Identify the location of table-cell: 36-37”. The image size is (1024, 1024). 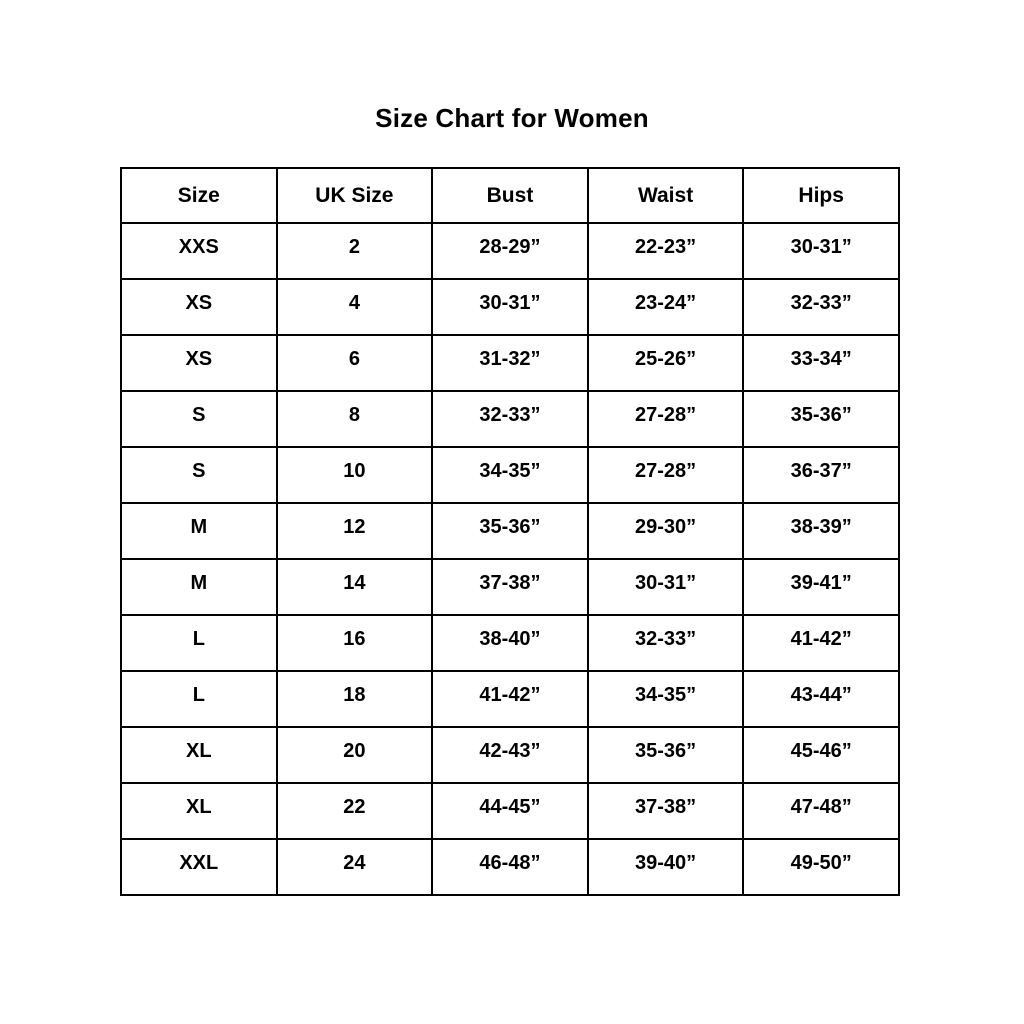
(821, 475).